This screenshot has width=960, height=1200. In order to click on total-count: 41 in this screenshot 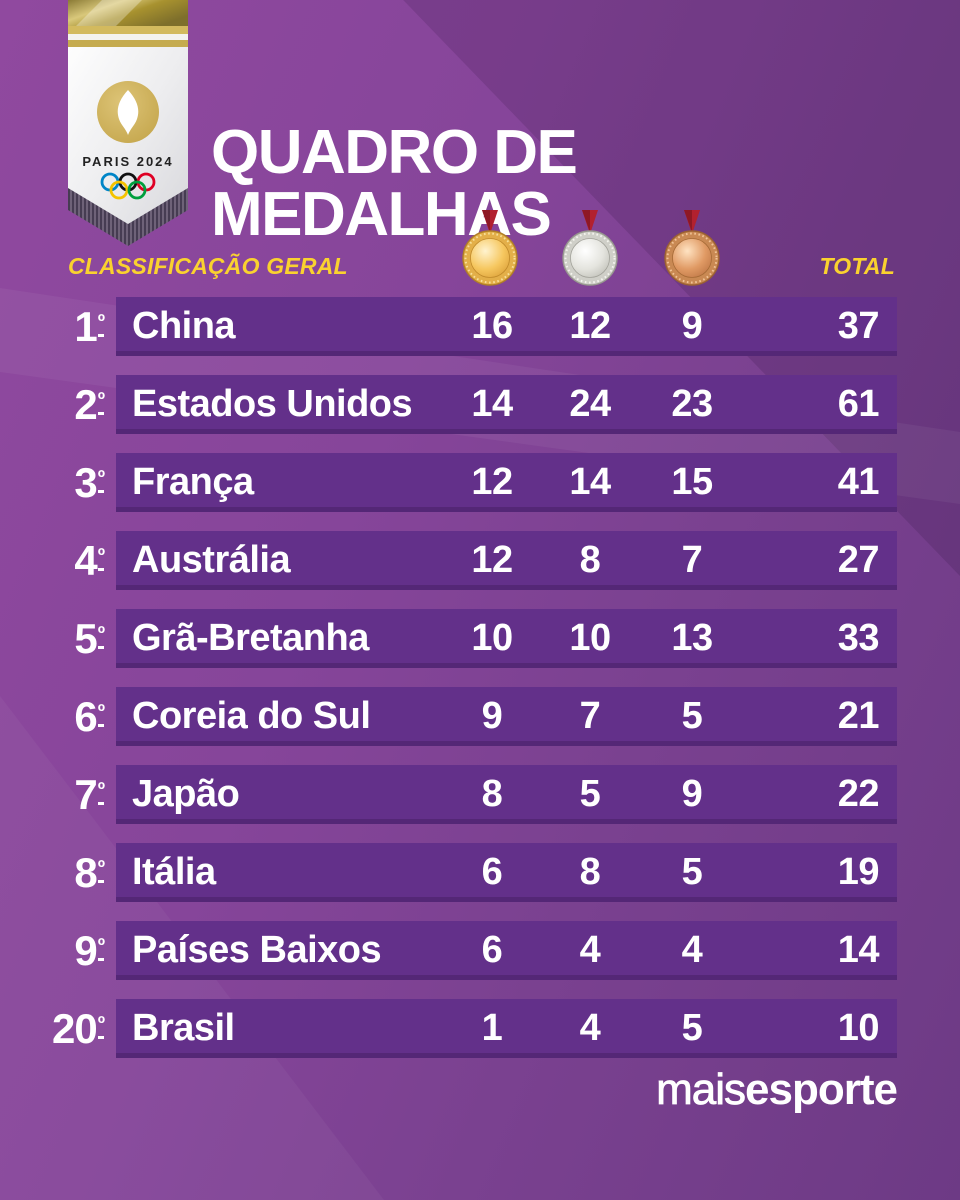, I will do `click(858, 482)`.